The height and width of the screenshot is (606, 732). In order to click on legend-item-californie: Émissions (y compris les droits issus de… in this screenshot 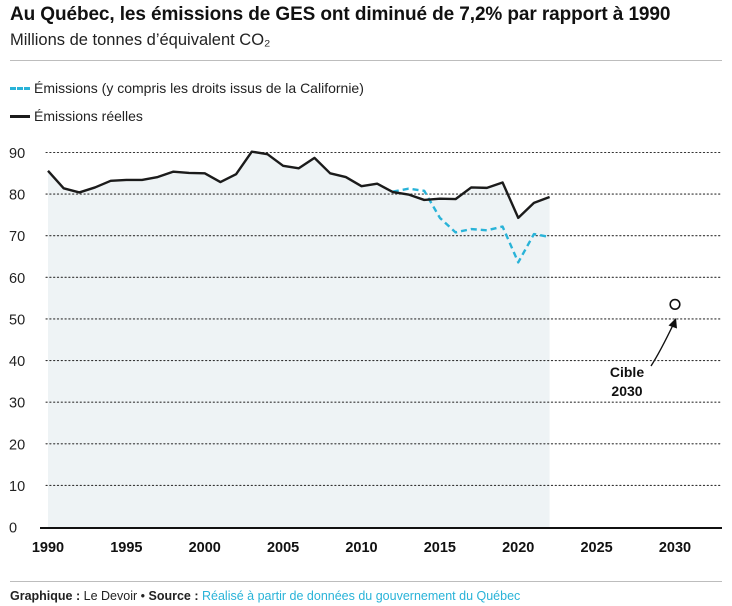, I will do `click(187, 88)`.